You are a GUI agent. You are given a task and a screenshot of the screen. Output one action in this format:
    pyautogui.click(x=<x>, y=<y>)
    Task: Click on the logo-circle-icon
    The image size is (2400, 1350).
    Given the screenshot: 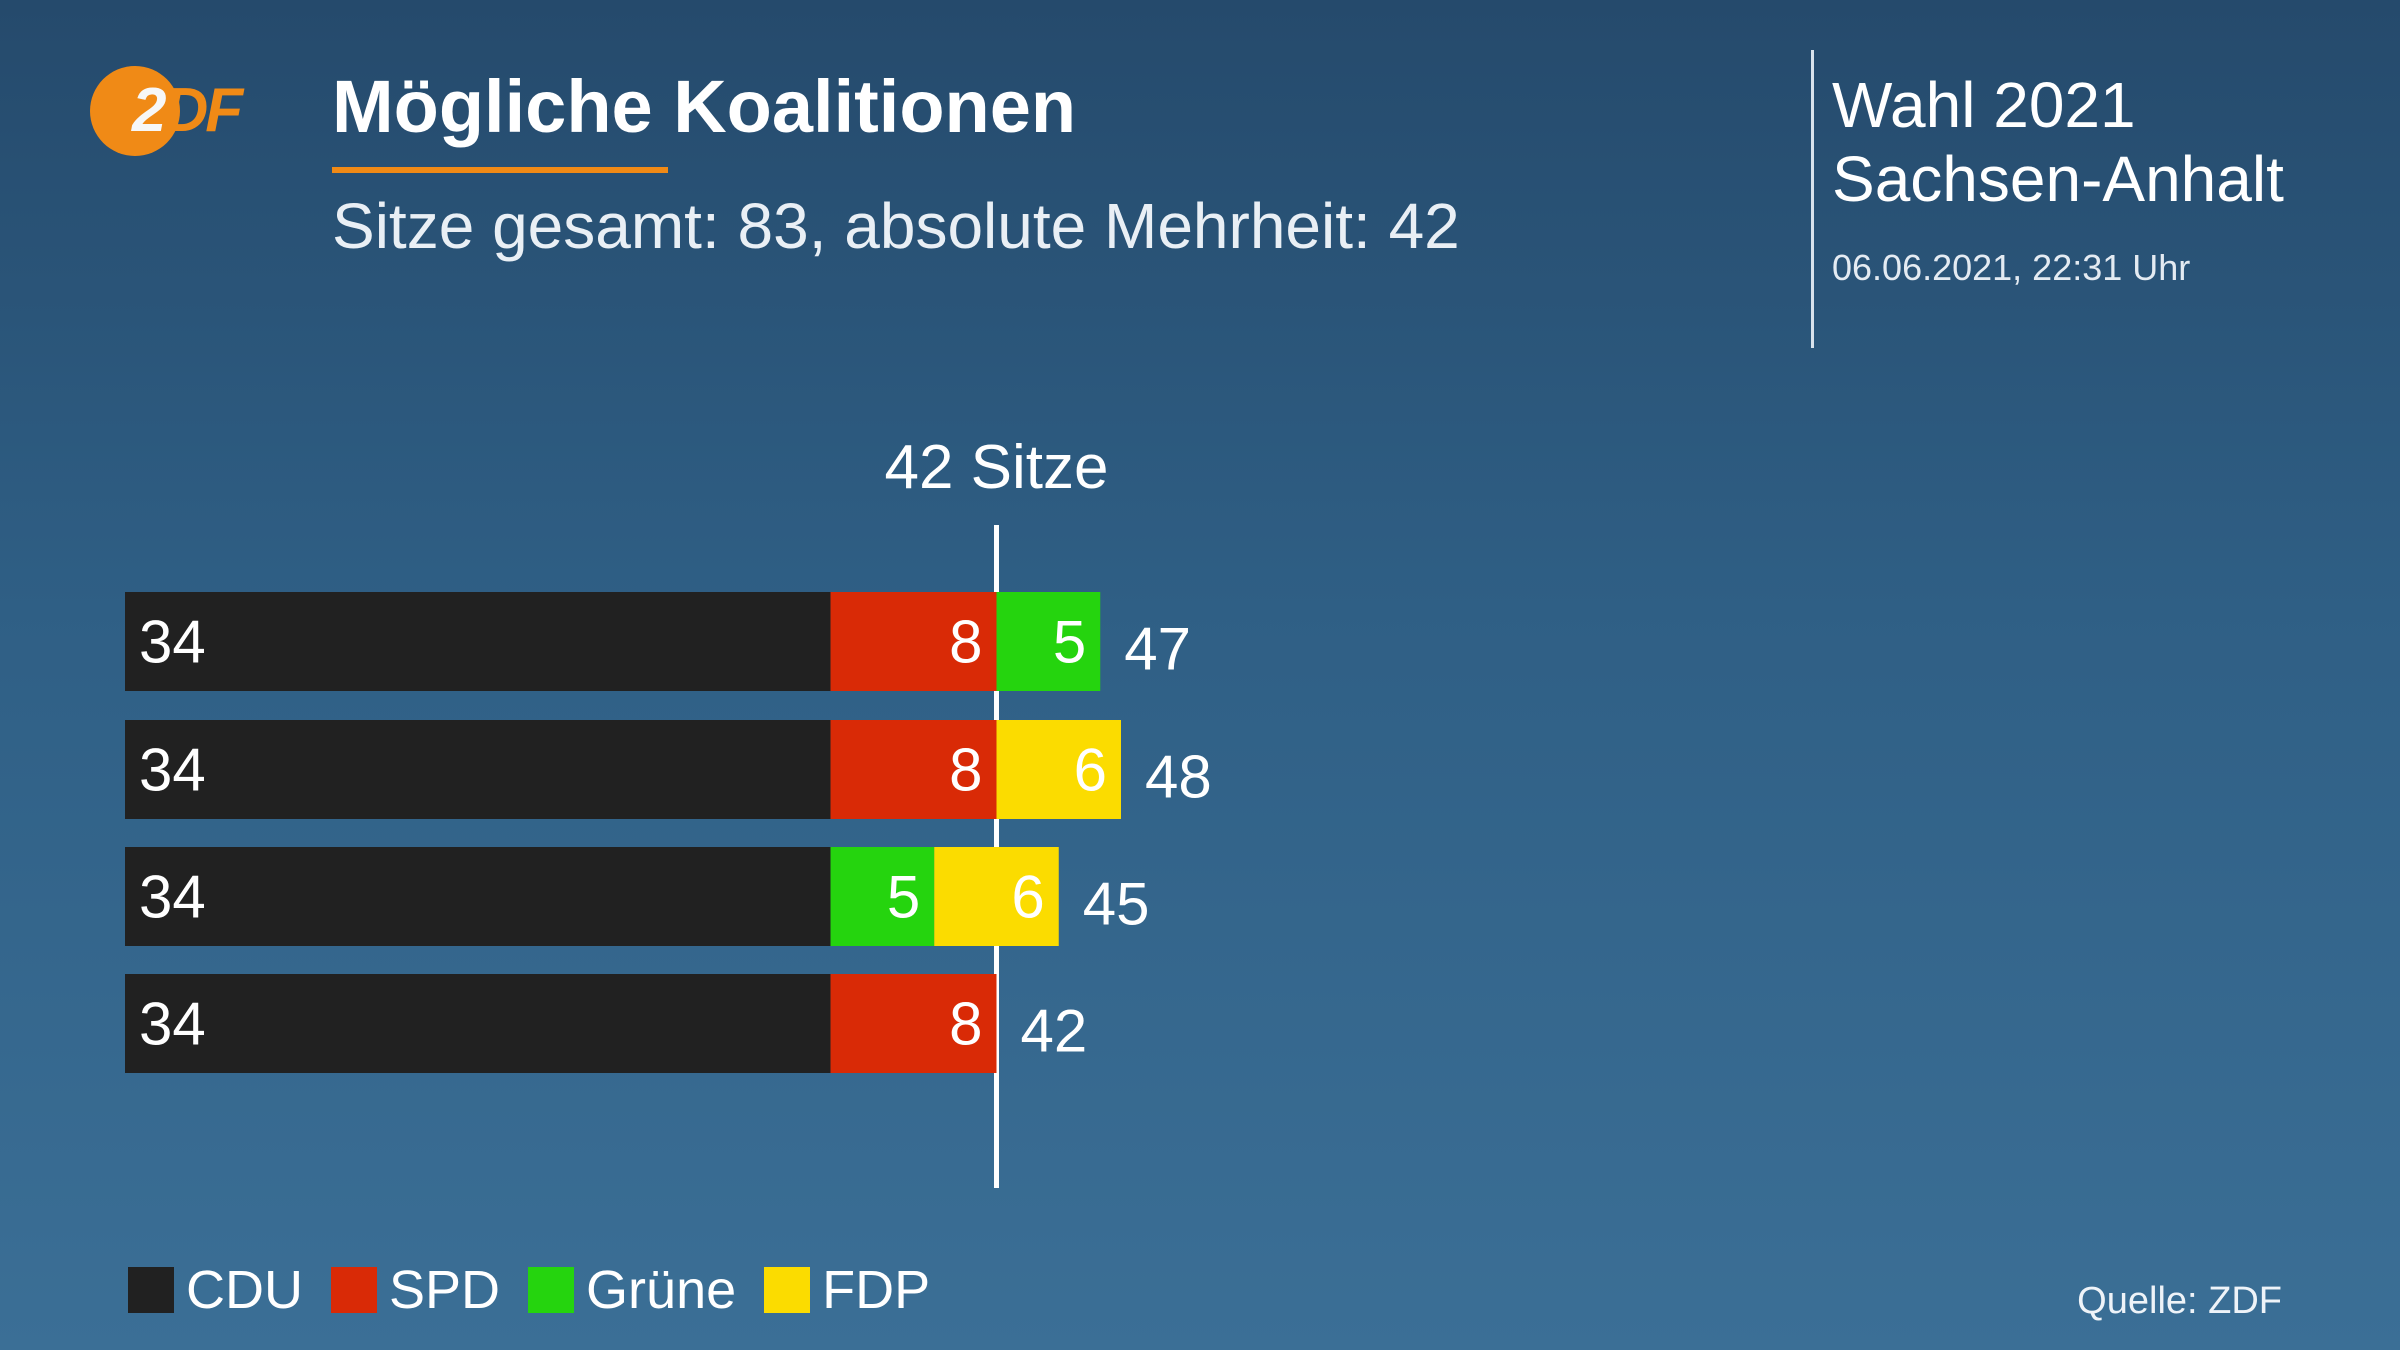 What is the action you would take?
    pyautogui.click(x=135, y=111)
    